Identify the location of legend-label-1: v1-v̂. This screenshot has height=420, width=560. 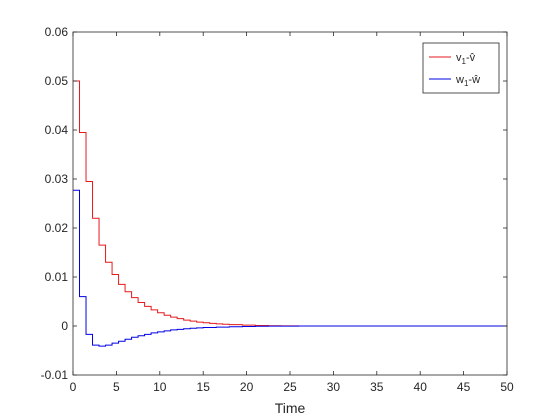
(466, 59).